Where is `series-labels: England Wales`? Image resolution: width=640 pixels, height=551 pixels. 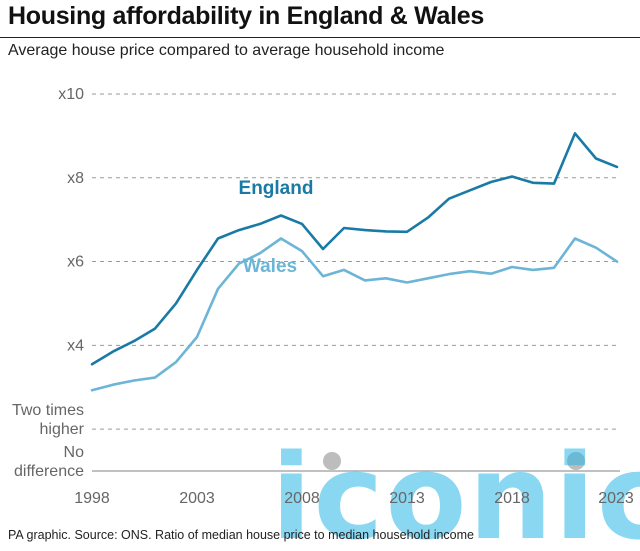 series-labels: England Wales is located at coordinates (276, 227).